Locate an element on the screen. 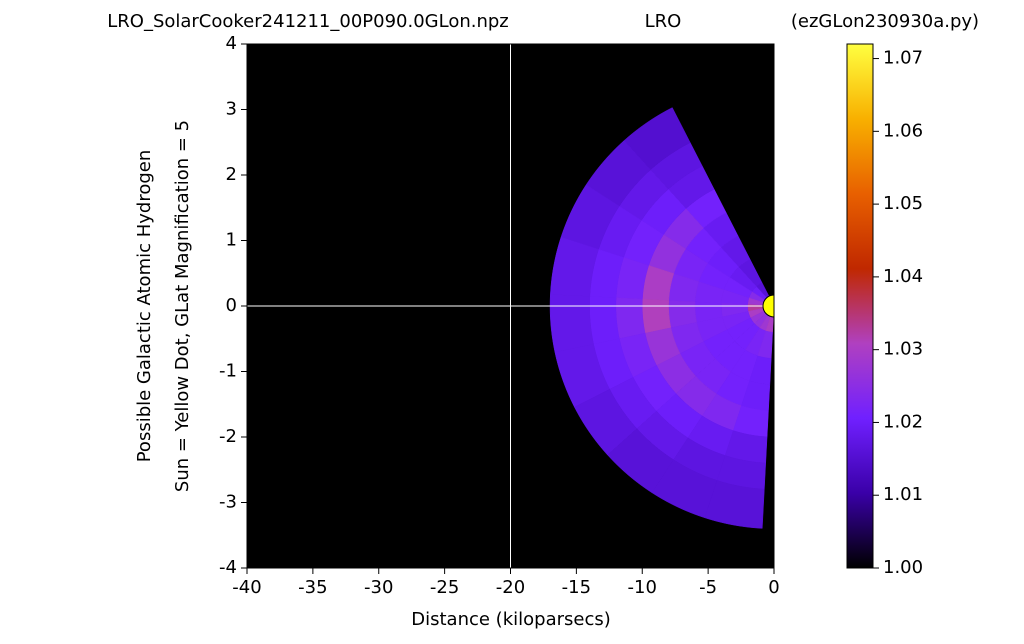 This screenshot has height=644, width=1024. y-axis-label: Sun = Yellow Dot, GLat Magnification = 5 is located at coordinates (182, 306).